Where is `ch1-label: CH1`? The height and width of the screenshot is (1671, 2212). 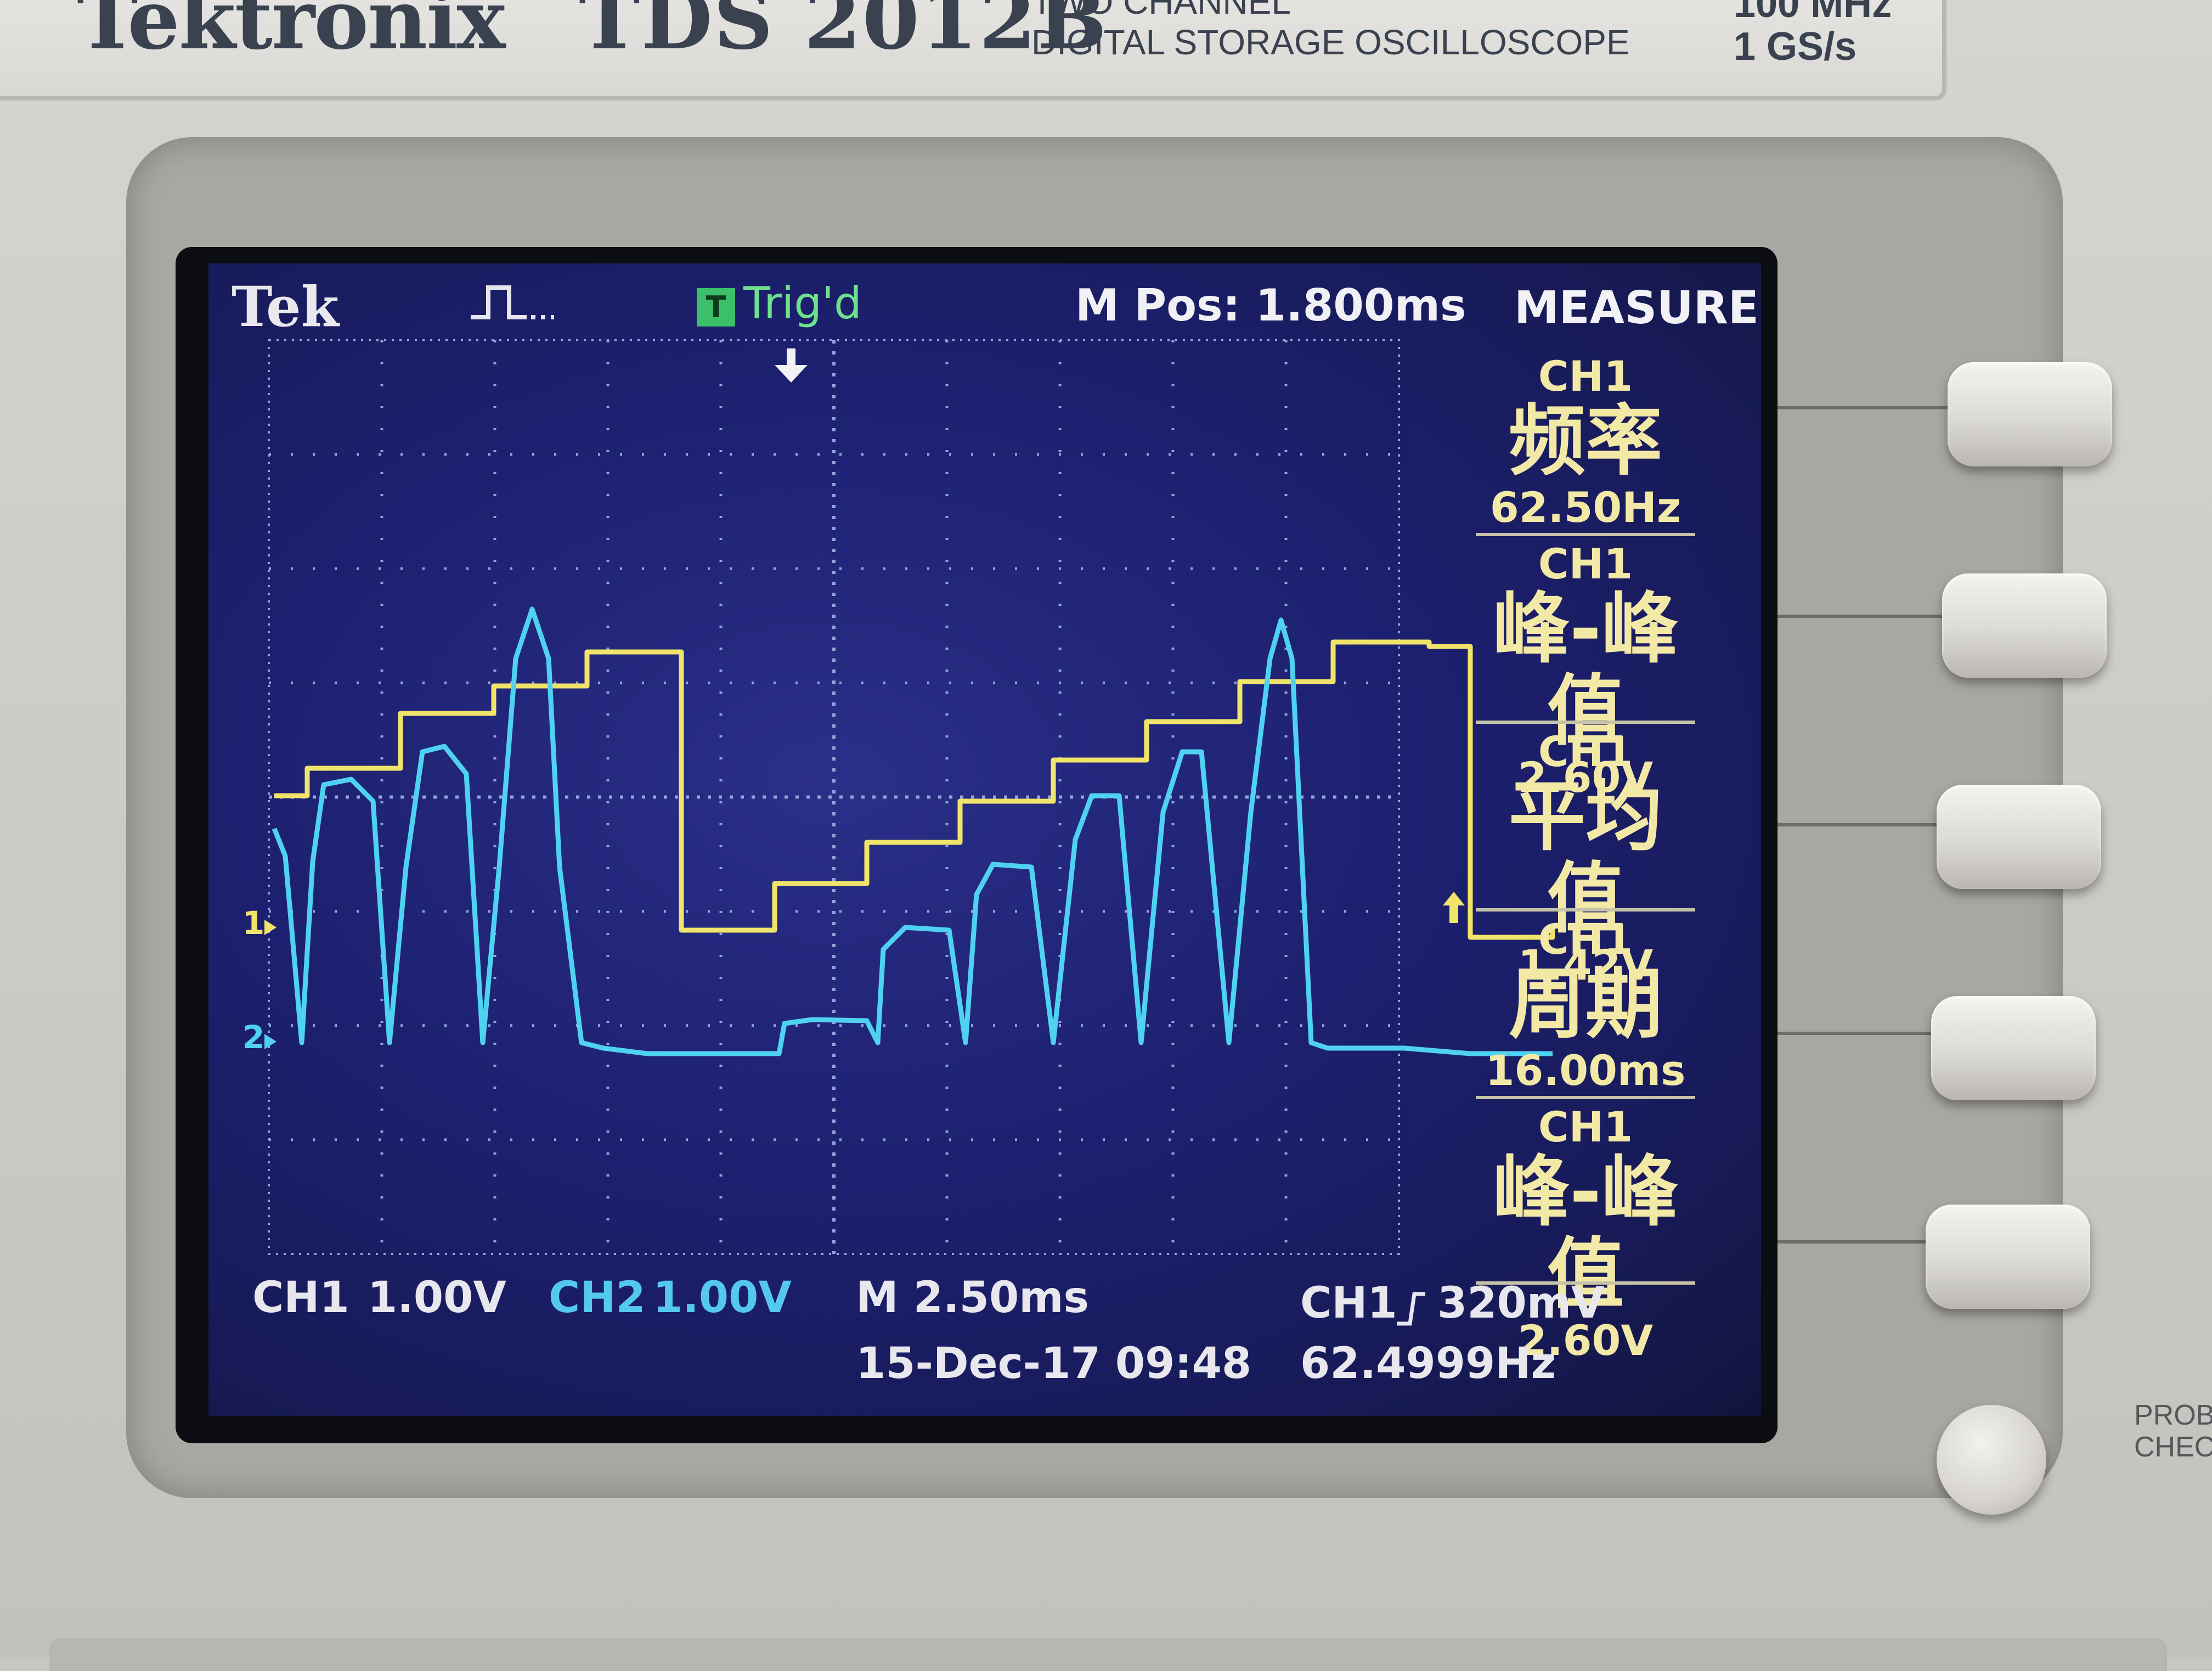
ch1-label: CH1 is located at coordinates (301, 1298).